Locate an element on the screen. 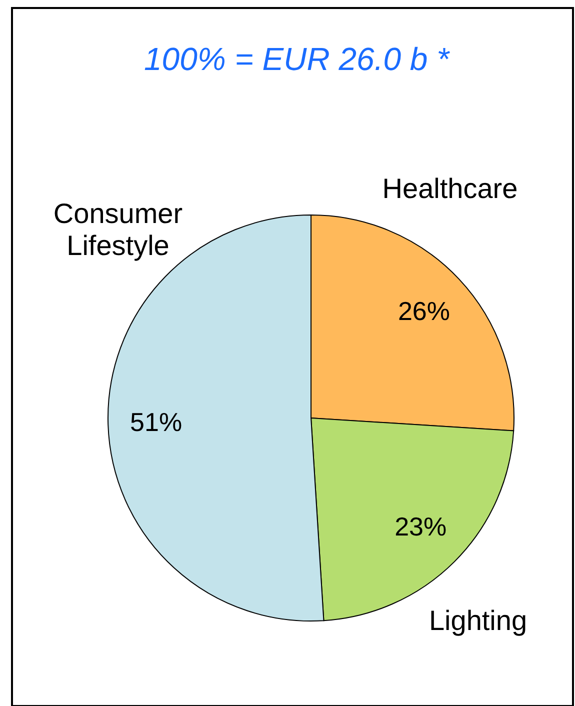 The width and height of the screenshot is (575, 706). data-label: 23% is located at coordinates (420, 527).